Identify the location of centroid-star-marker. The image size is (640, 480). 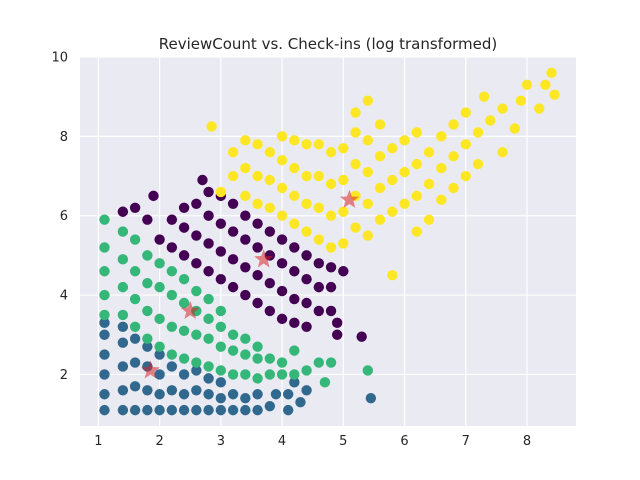
(150, 369).